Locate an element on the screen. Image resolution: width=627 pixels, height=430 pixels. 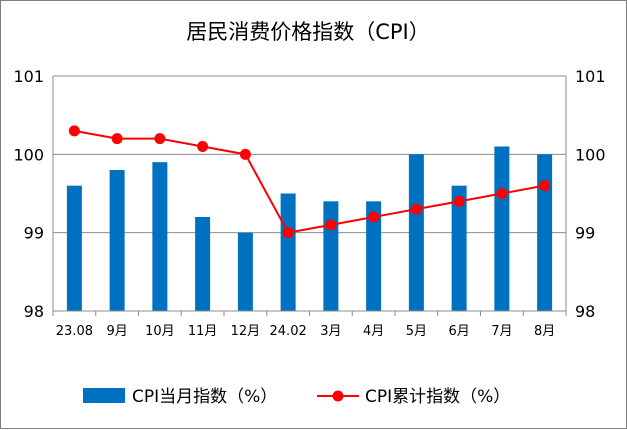
x-tick-label: 11月 is located at coordinates (203, 331).